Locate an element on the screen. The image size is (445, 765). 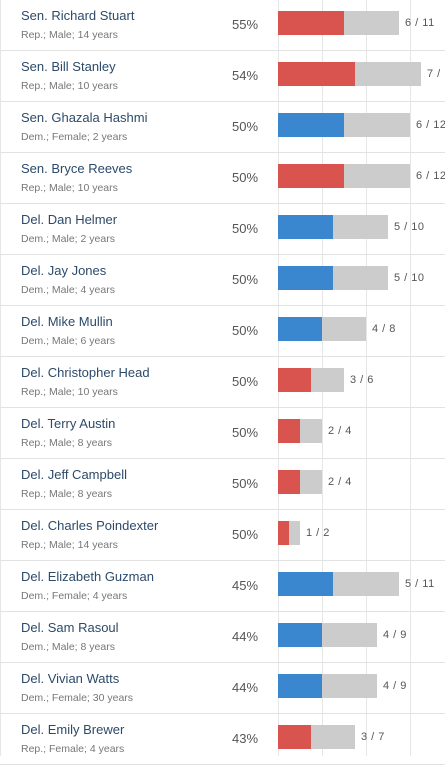
legislator-details: Dem.; Male; 8 years is located at coordinates (68, 647).